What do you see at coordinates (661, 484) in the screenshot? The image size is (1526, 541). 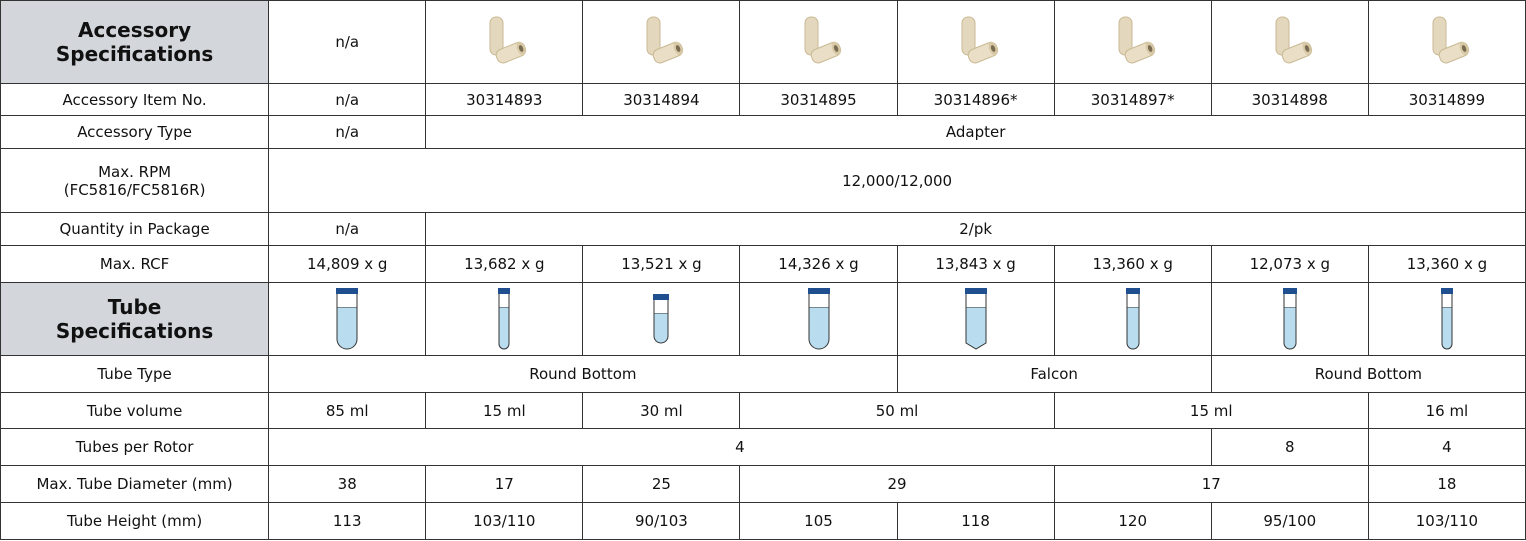 I see `cell: 25` at bounding box center [661, 484].